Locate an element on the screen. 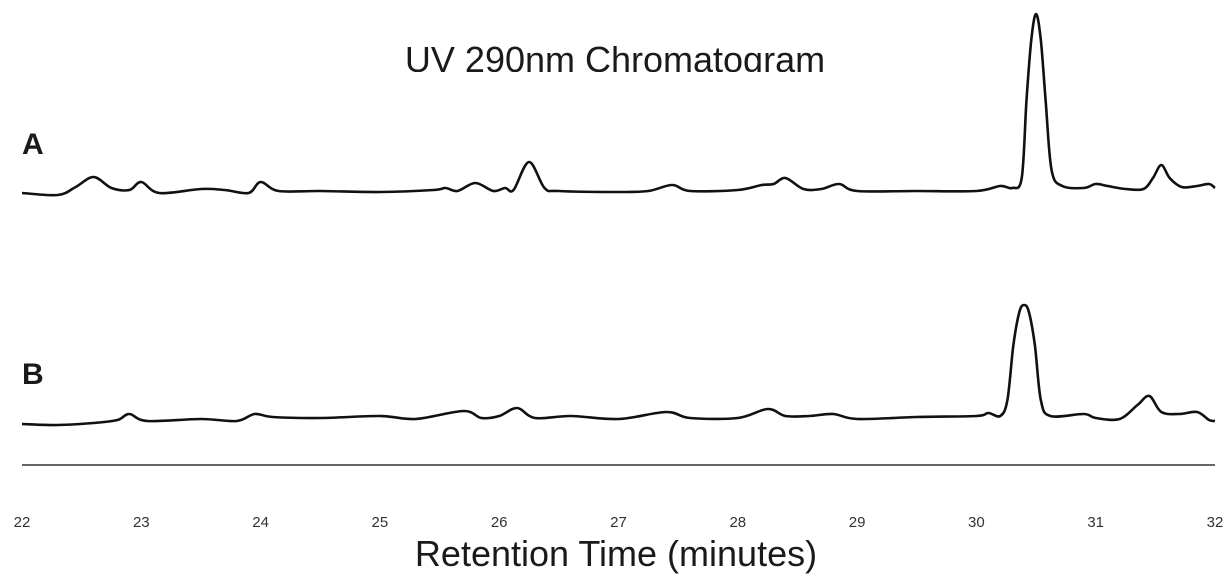 Image resolution: width=1232 pixels, height=577 pixels. x-axis-title: Retention Time (minutes) is located at coordinates (616, 553).